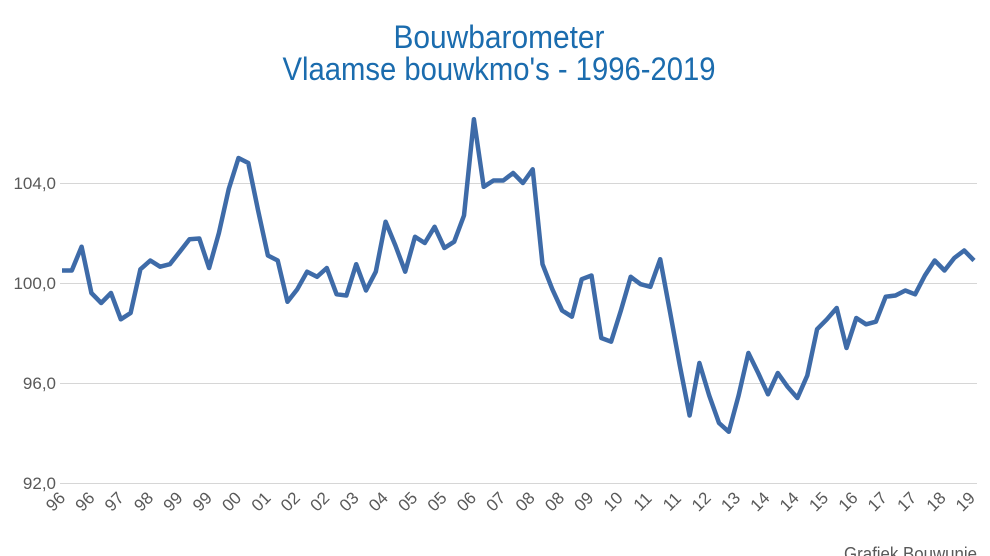  What do you see at coordinates (34, 283) in the screenshot?
I see `svg-text: 100,0` at bounding box center [34, 283].